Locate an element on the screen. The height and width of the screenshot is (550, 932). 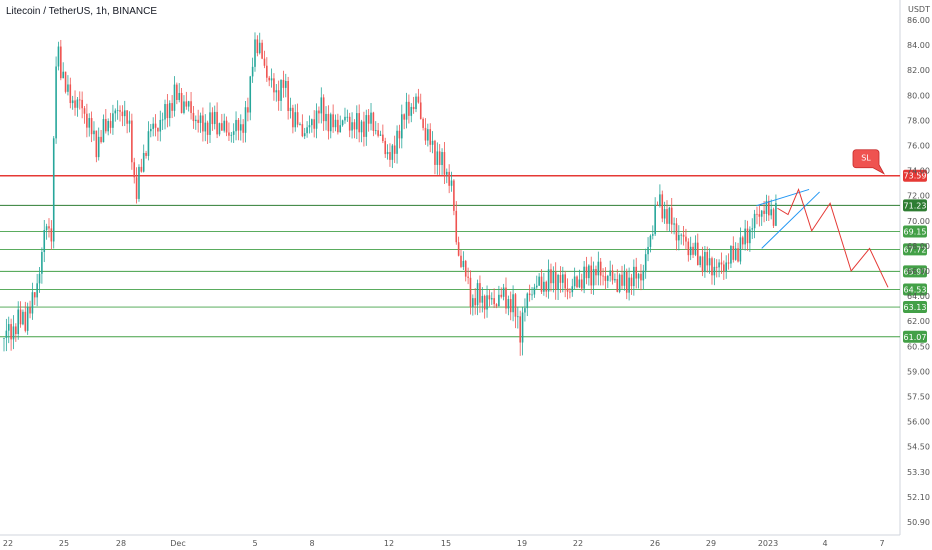
y-tick-label: 66.00 is located at coordinates (918, 271).